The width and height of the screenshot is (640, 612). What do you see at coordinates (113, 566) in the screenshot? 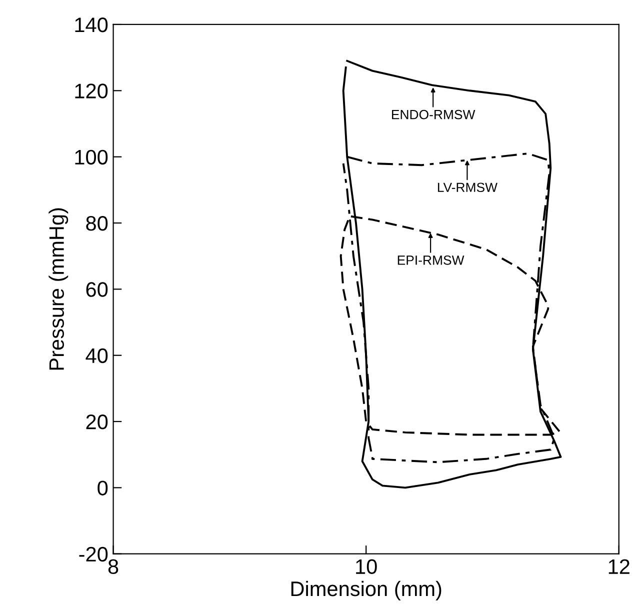
I see `x-tick-label: 8` at bounding box center [113, 566].